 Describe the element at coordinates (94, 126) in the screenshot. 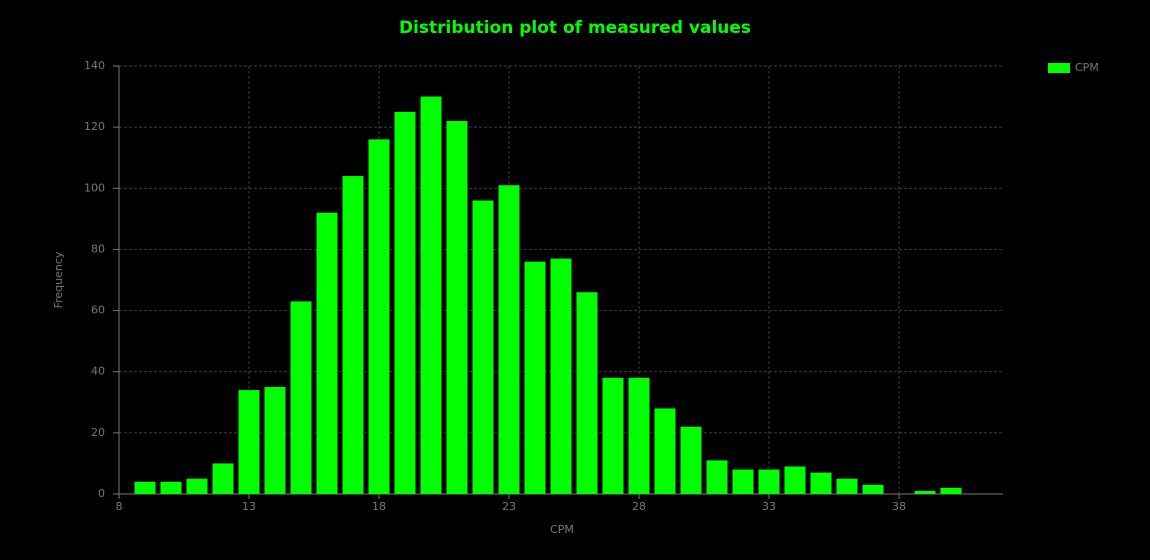

I see `y-tick-label: 120` at that location.